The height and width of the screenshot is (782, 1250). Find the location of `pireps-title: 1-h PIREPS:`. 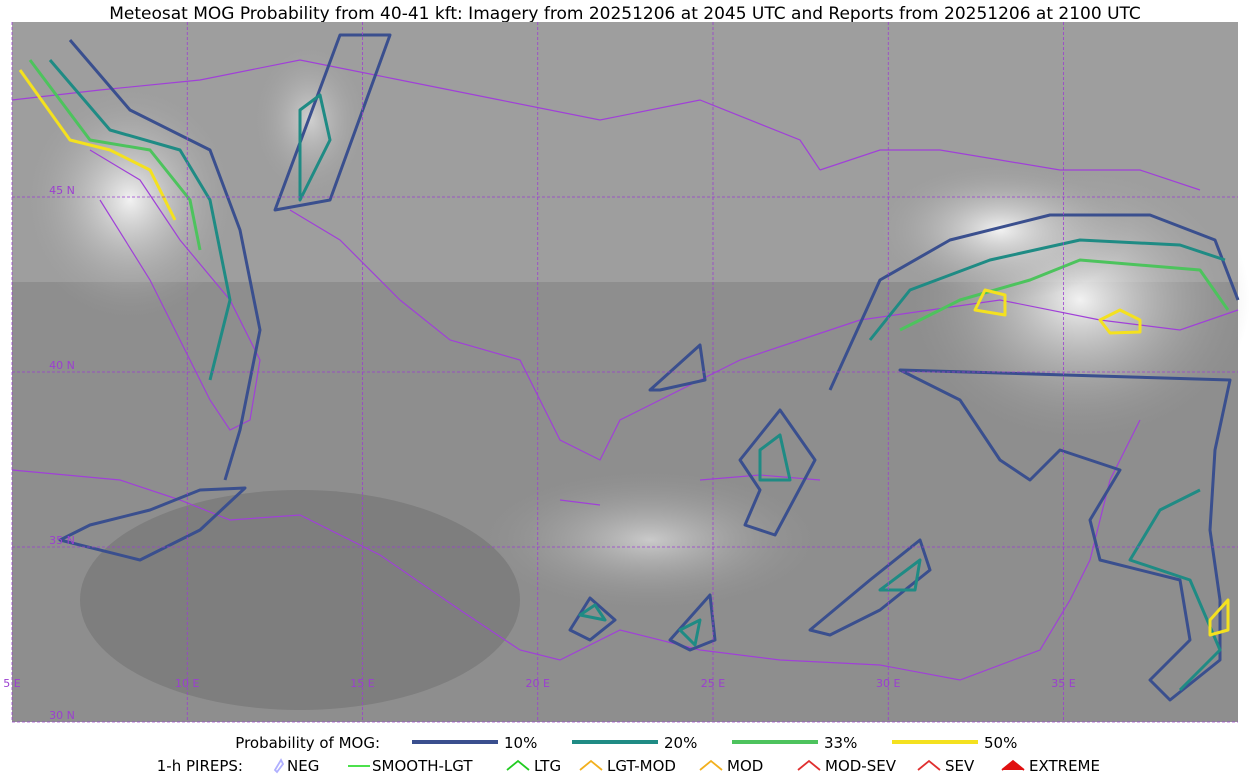

pireps-title: 1-h PIREPS: is located at coordinates (200, 766).